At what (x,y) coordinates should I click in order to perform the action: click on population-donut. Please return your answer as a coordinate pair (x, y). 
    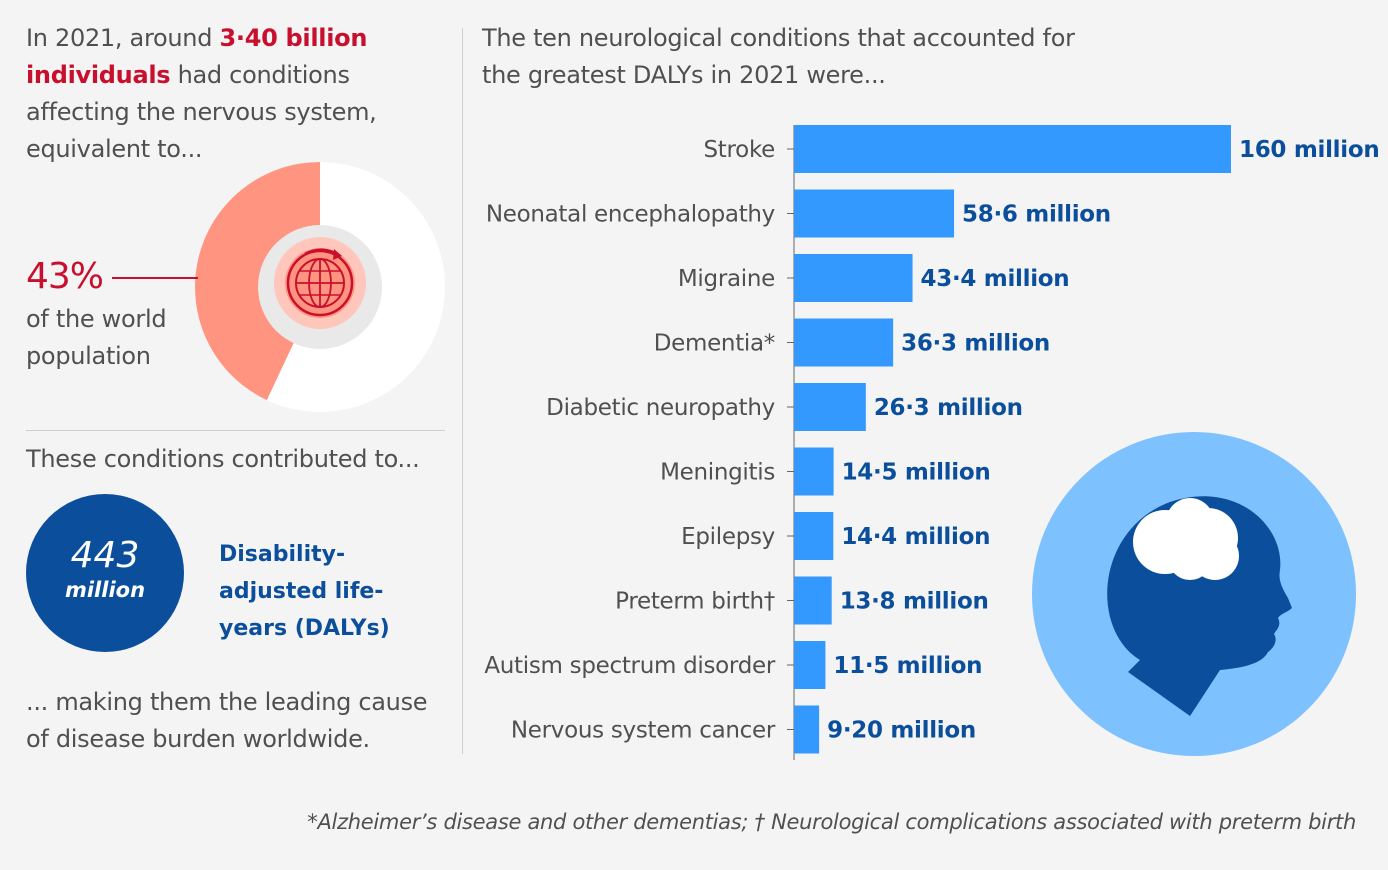
    Looking at the image, I should click on (320, 287).